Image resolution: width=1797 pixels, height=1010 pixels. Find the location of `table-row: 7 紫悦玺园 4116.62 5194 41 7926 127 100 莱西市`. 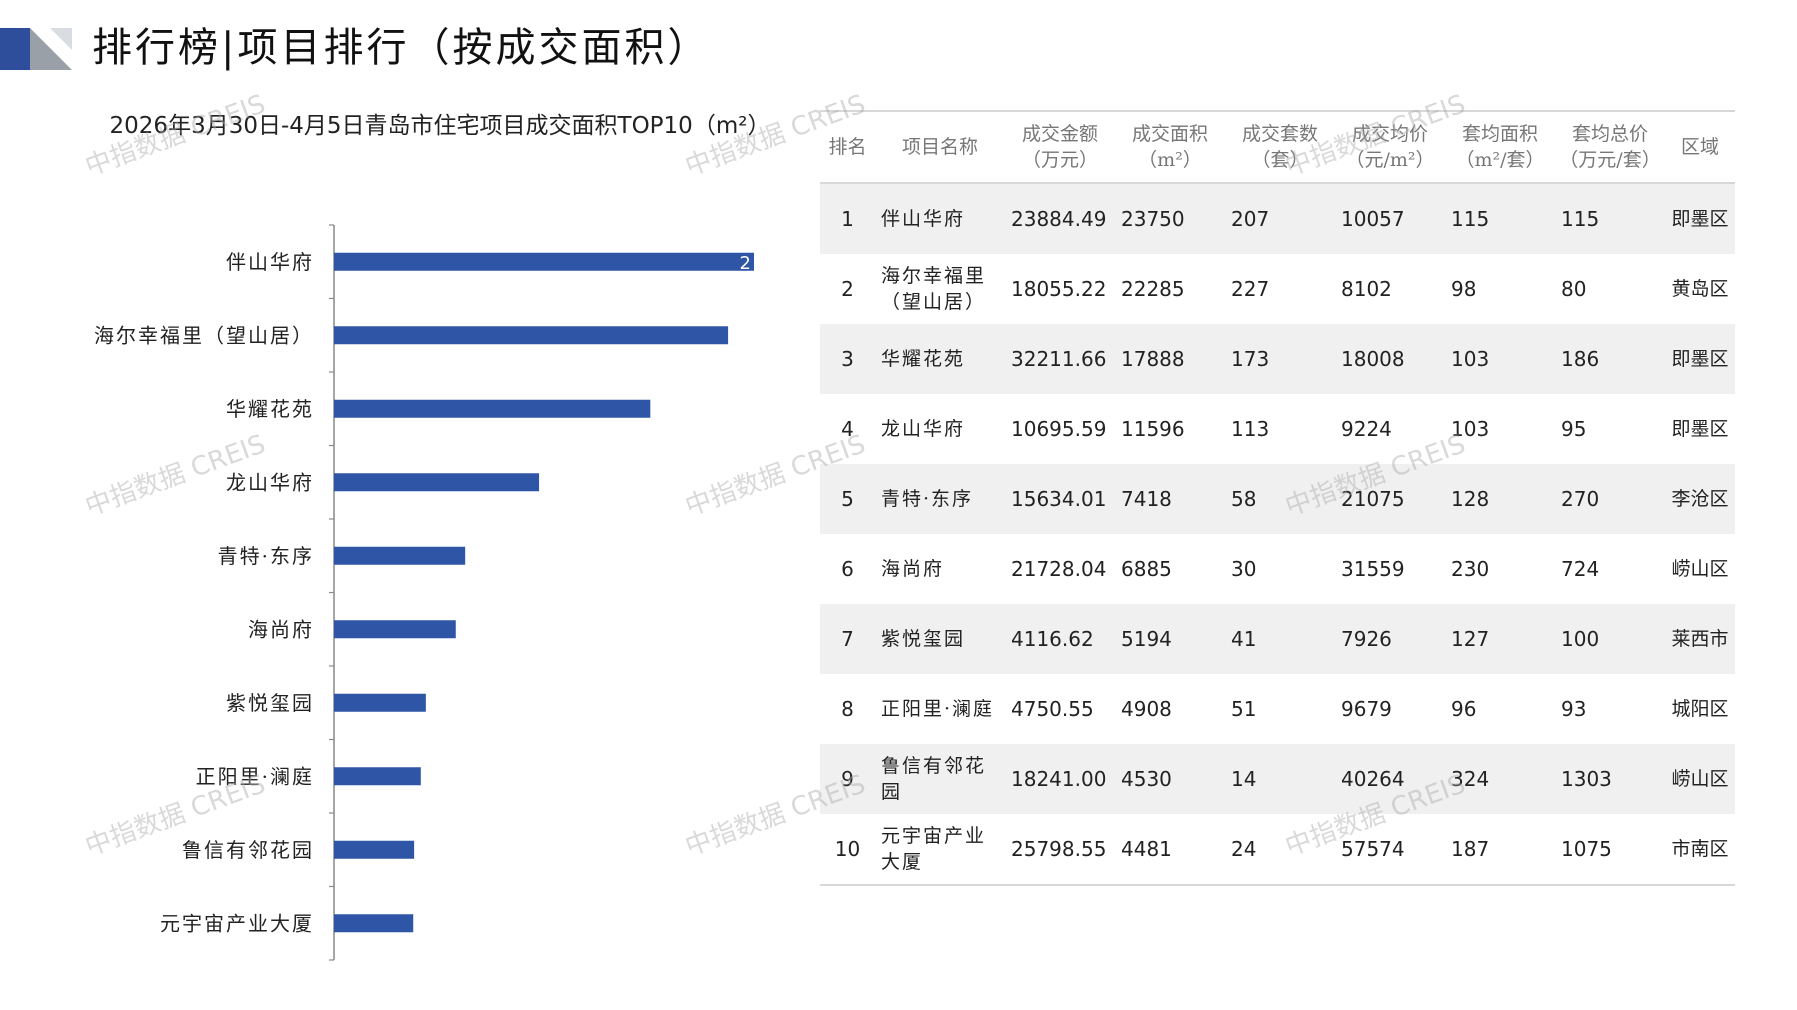

table-row: 7 紫悦玺园 4116.62 5194 41 7926 127 100 莱西市 is located at coordinates (1277, 639).